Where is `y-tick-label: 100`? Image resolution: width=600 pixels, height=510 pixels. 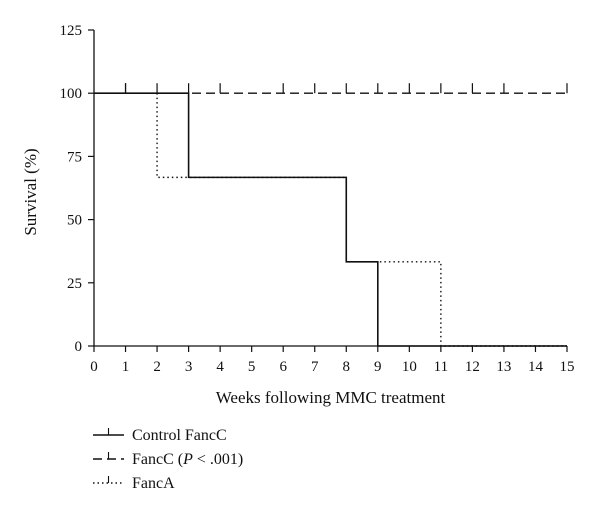
y-tick-label: 100 is located at coordinates (71, 94).